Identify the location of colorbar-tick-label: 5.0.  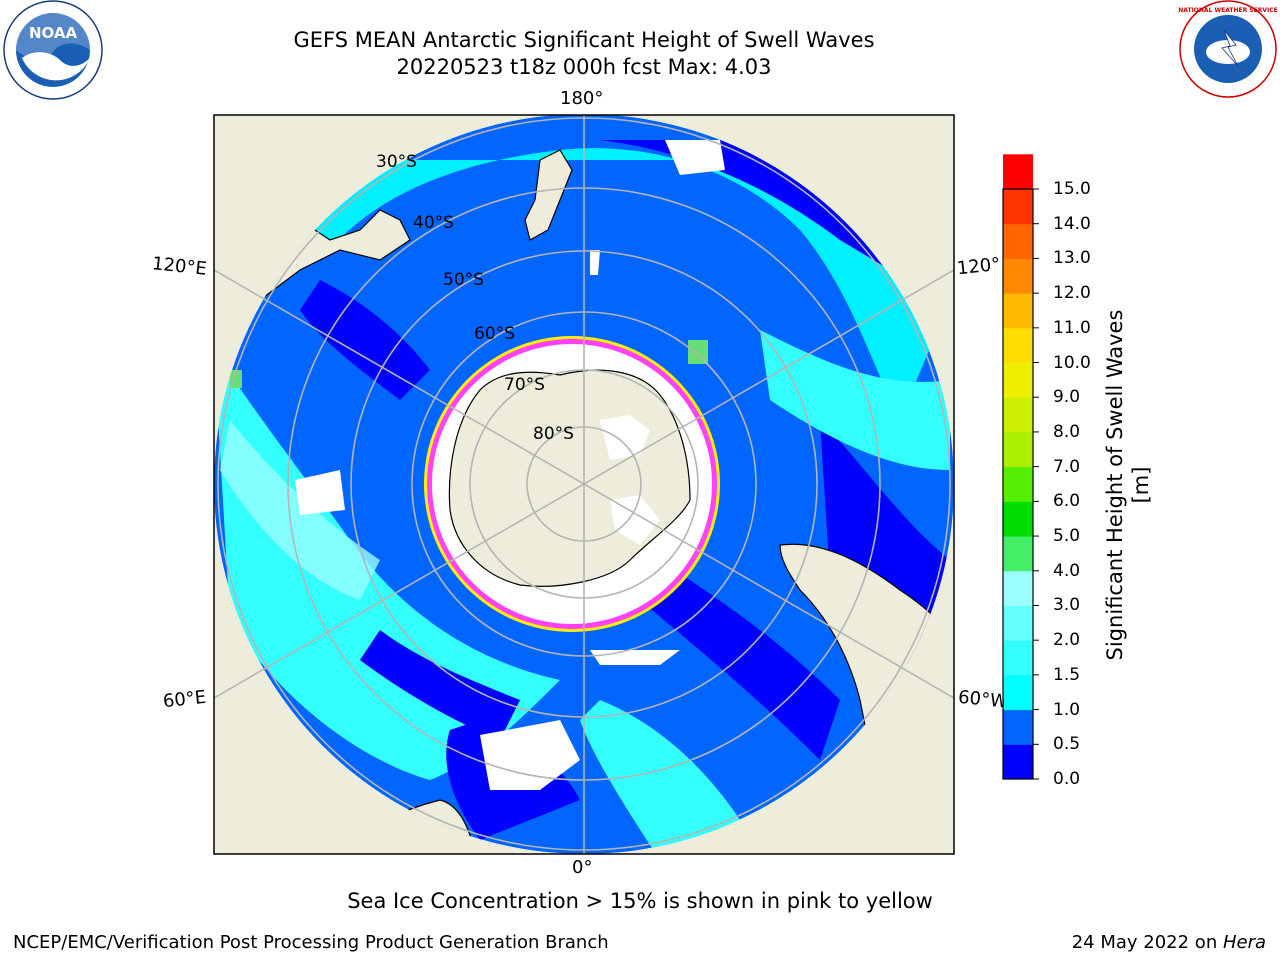
(1067, 536).